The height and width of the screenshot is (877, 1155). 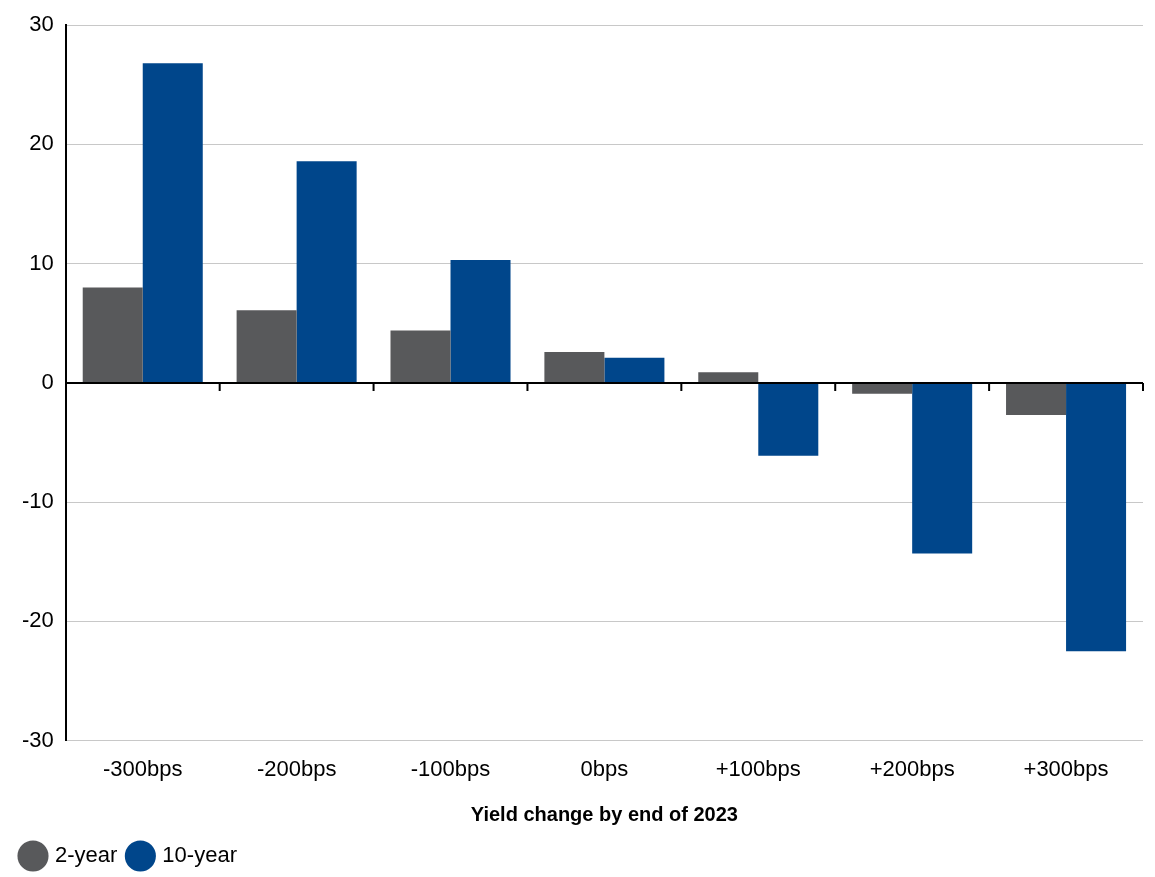 I want to click on y-tick-label: 30, so click(x=41, y=24).